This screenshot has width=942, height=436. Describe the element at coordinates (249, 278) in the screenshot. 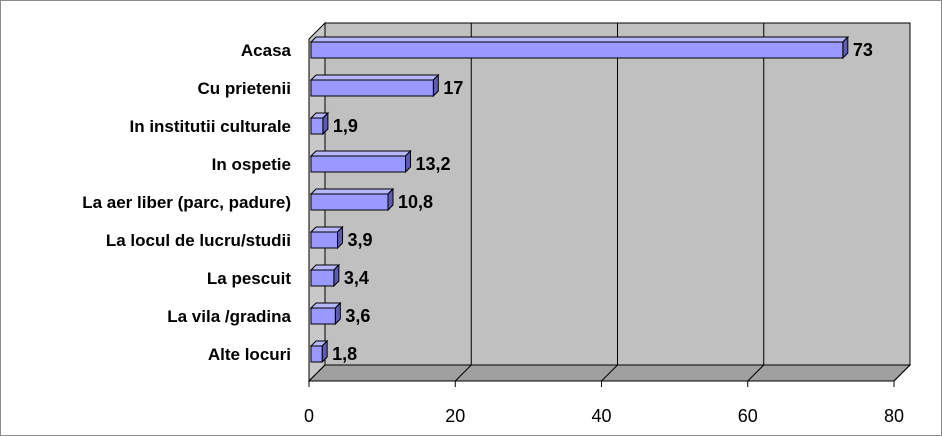

I see `category-label: La pescuit` at that location.